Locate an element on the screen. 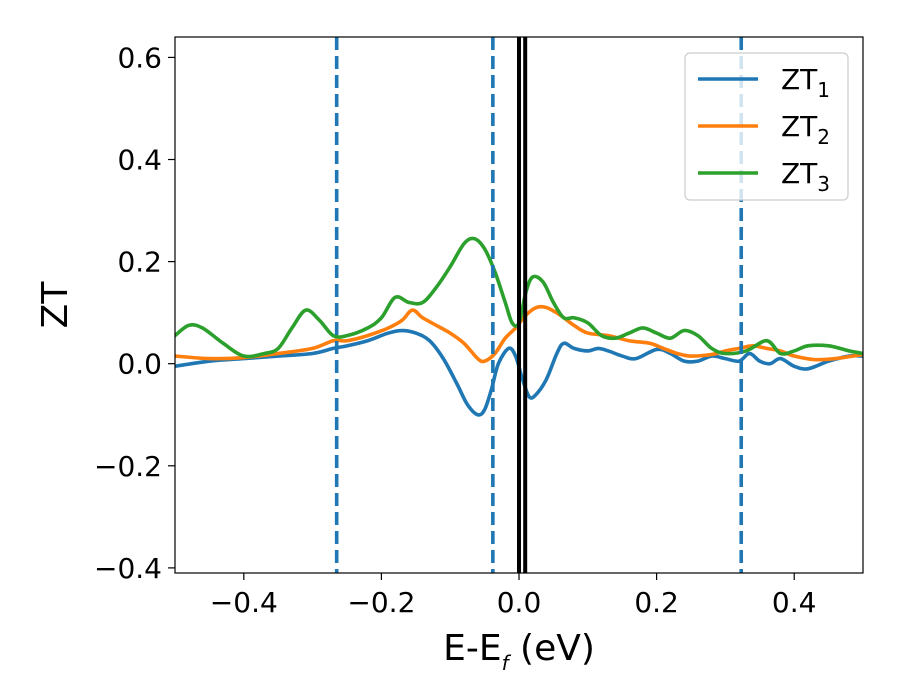 This screenshot has height=700, width=900. legend: ZT1 ZT2 ZT3 is located at coordinates (766, 126).